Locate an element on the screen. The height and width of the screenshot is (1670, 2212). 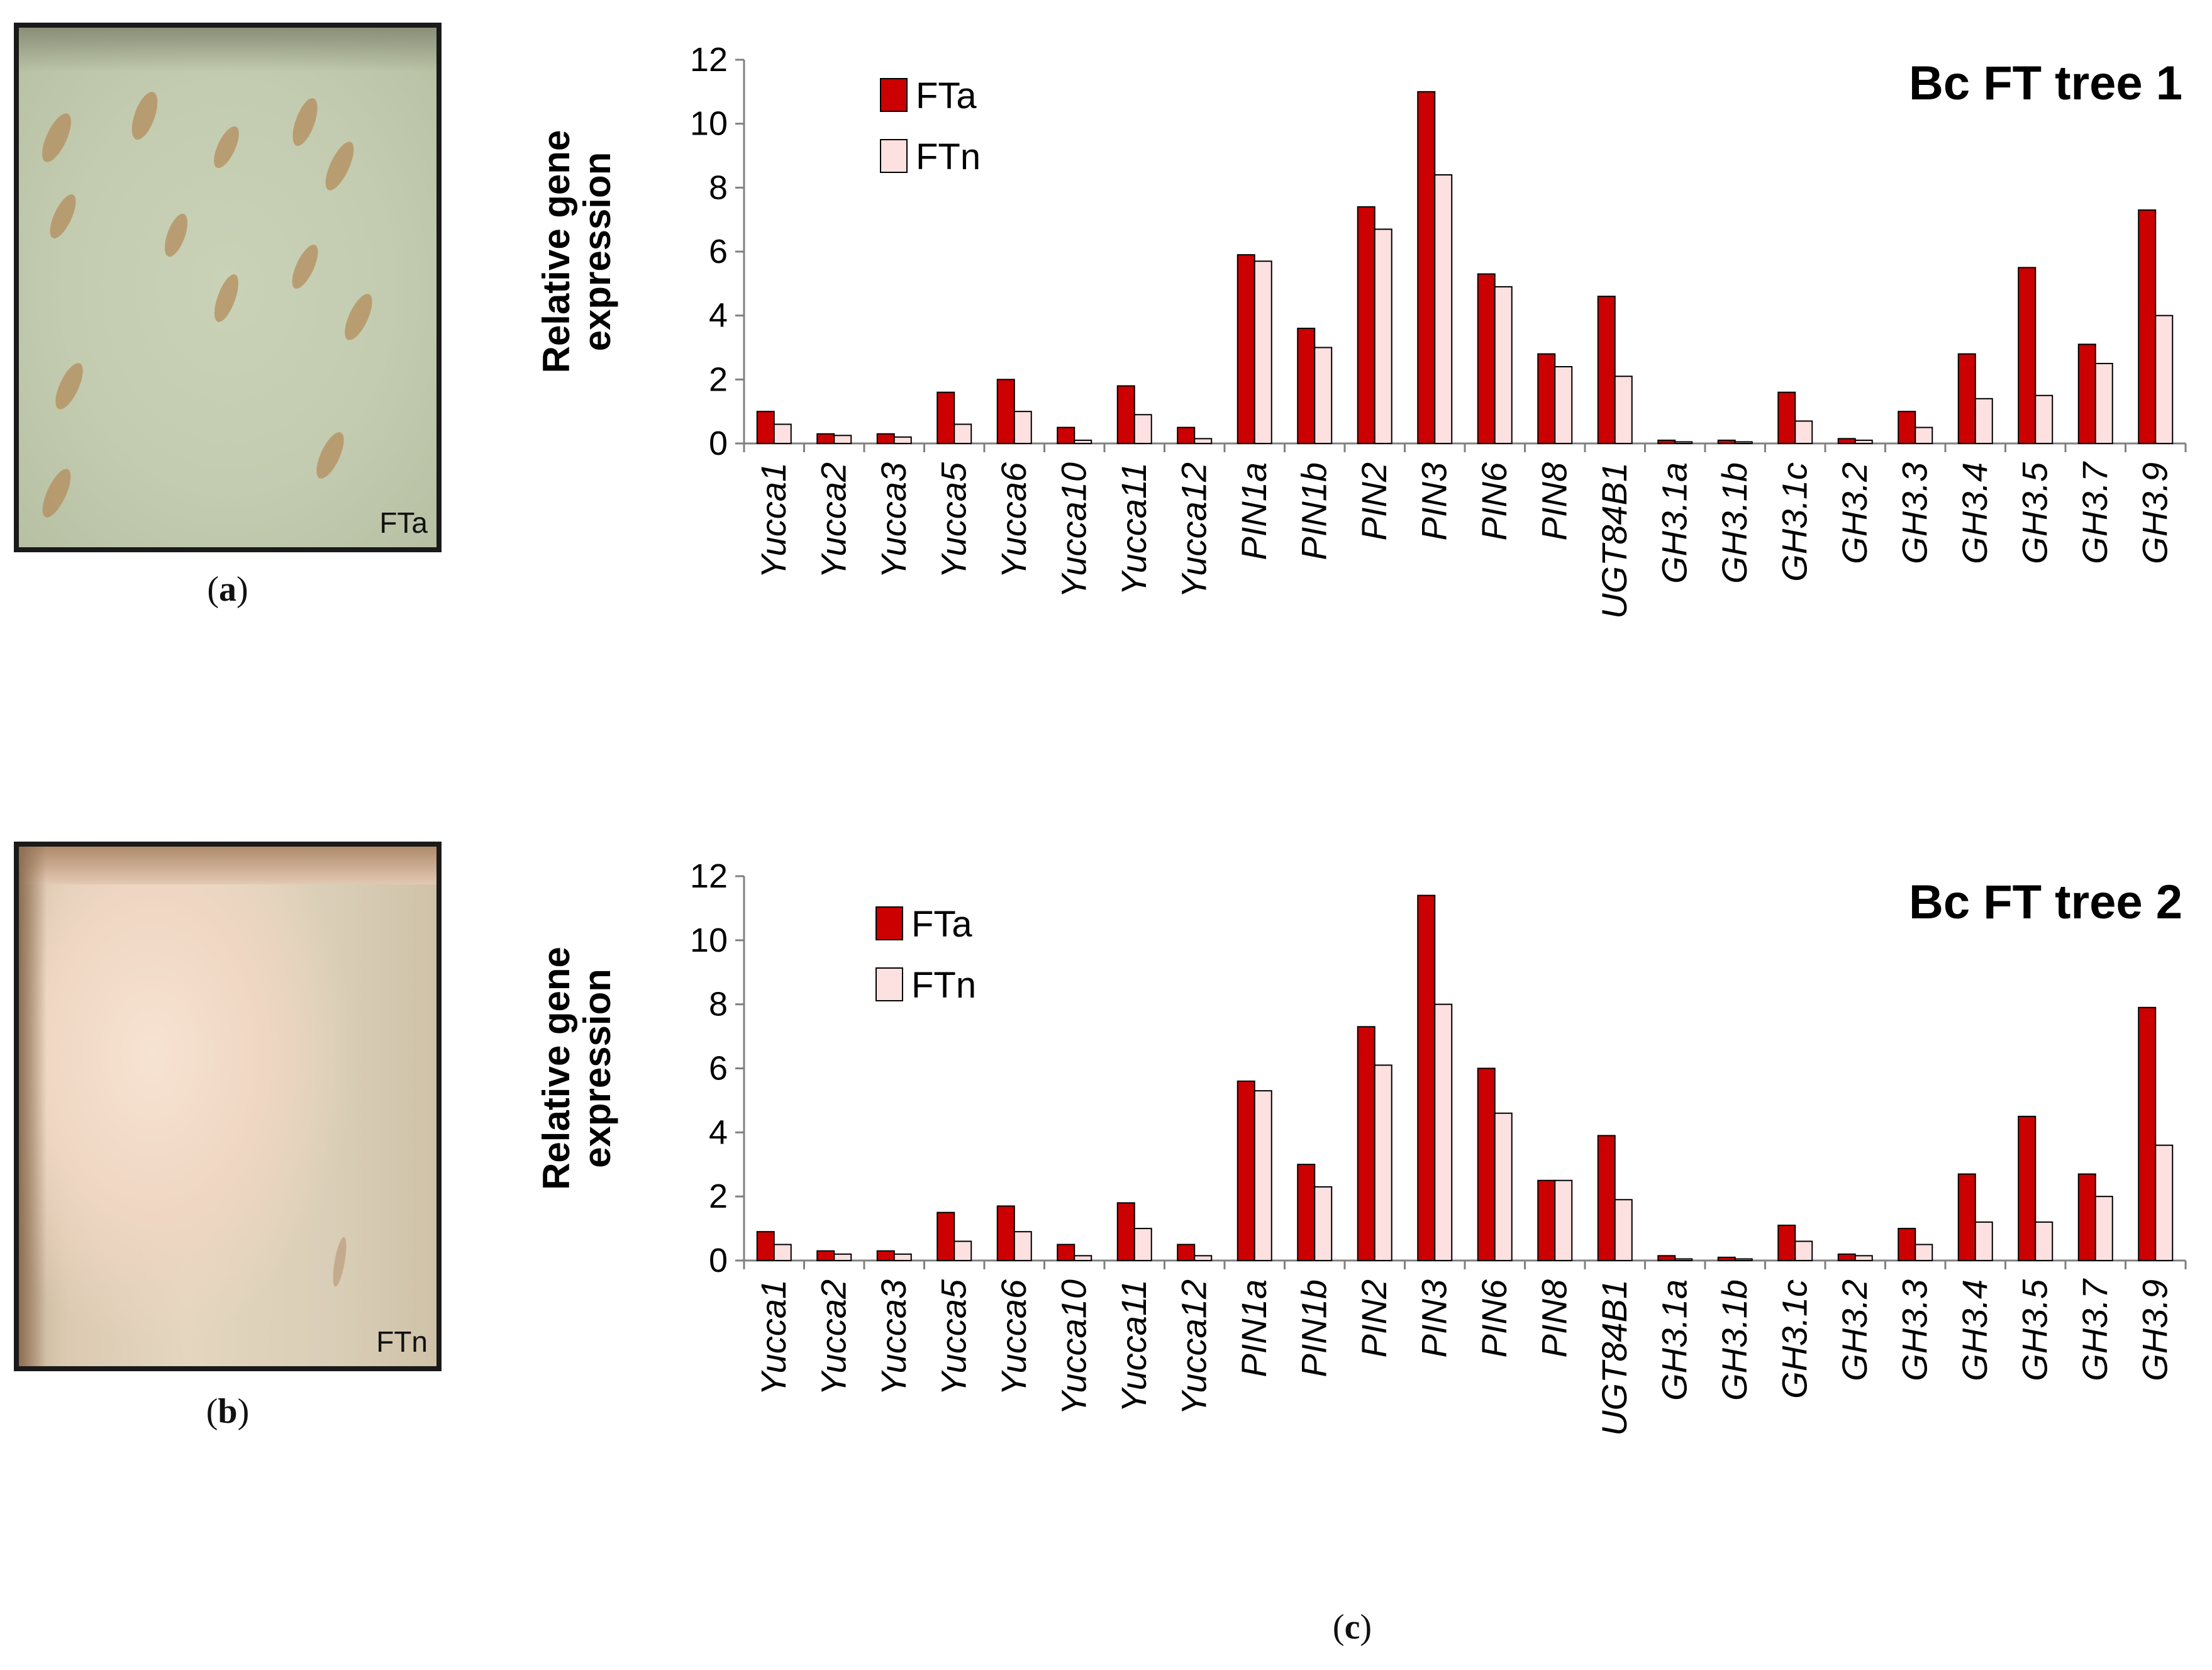
bar-ftn-yucca2 is located at coordinates (842, 440).